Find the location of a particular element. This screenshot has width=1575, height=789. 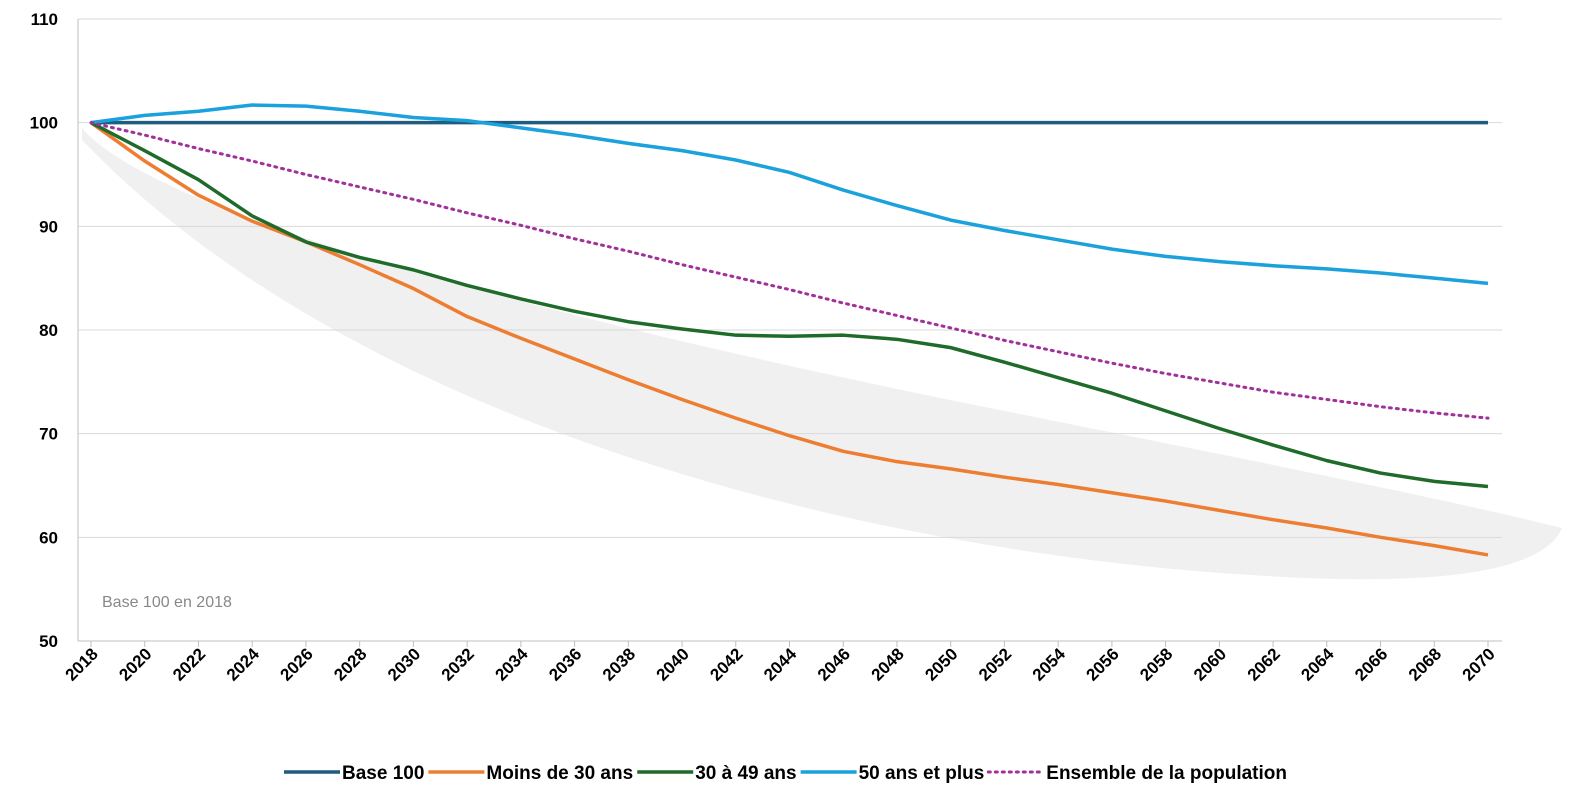

x-tick-label: 2044 is located at coordinates (780, 664).